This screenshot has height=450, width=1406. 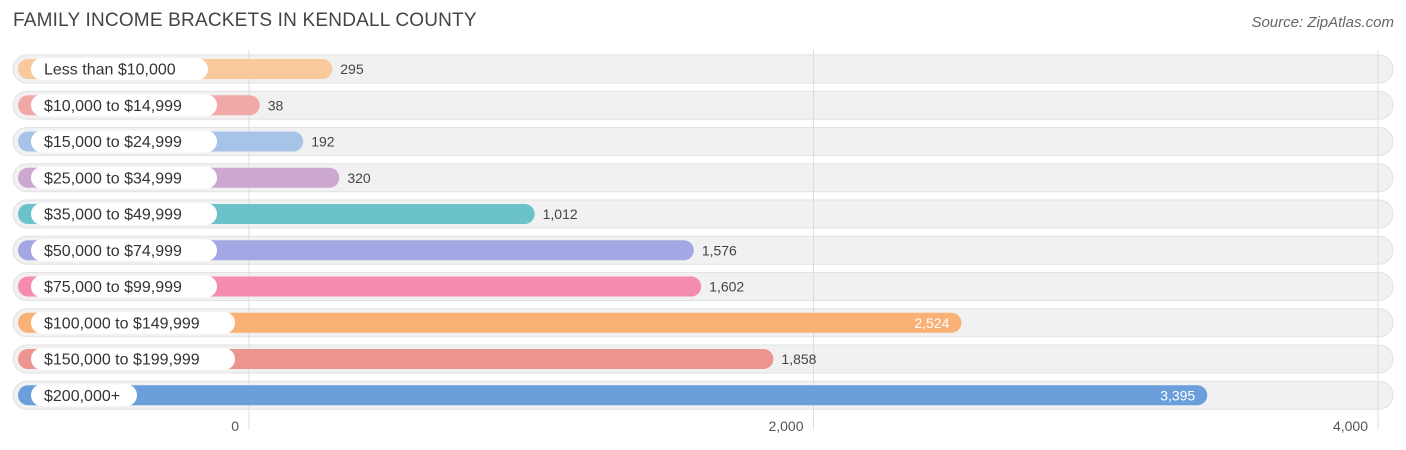 What do you see at coordinates (1350, 426) in the screenshot?
I see `x-tick-label: 4,000` at bounding box center [1350, 426].